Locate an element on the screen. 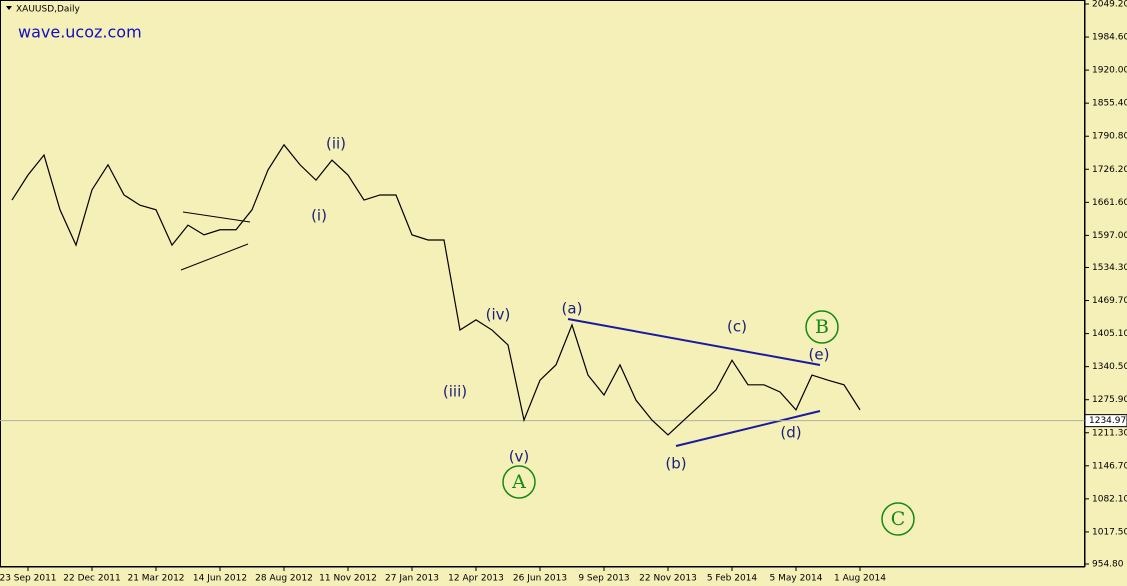 This screenshot has height=586, width=1127. y-tick-label: 1984.60 is located at coordinates (1109, 38).